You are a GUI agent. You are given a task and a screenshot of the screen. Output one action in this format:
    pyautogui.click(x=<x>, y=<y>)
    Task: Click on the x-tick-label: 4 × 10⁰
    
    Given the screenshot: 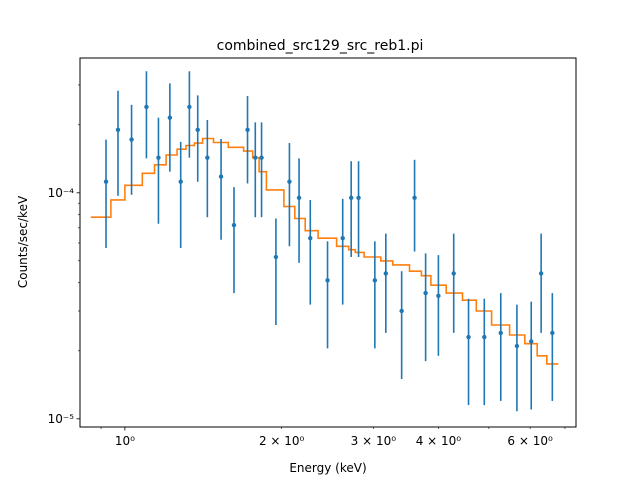 What is the action you would take?
    pyautogui.click(x=439, y=441)
    